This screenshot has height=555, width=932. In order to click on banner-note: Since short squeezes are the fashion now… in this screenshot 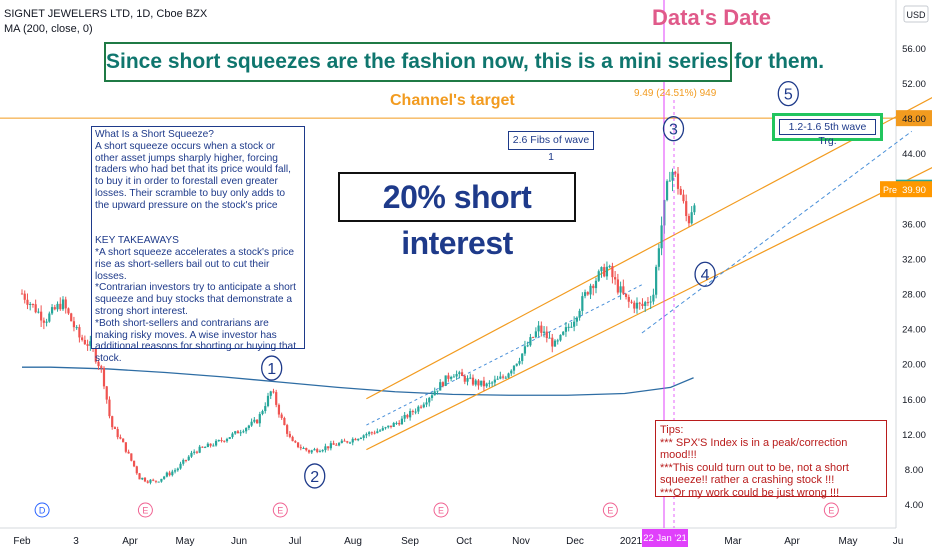, I will do `click(464, 62)`.